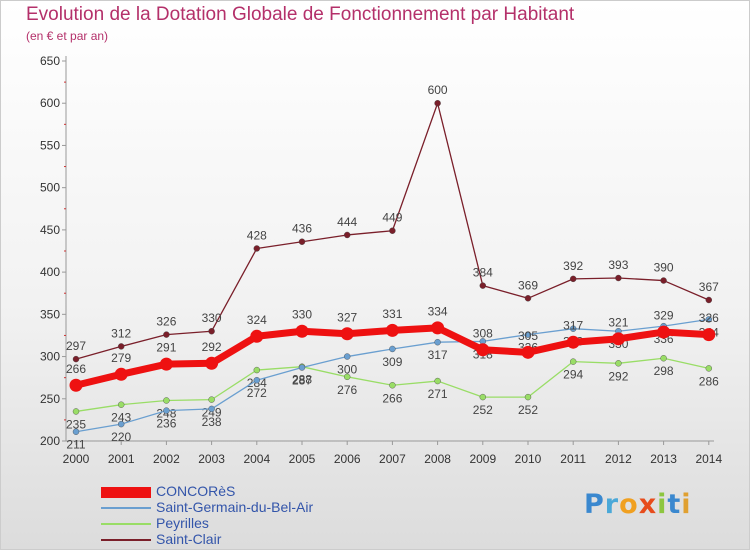  What do you see at coordinates (618, 322) in the screenshot?
I see `data-label-concor-s: 321` at bounding box center [618, 322].